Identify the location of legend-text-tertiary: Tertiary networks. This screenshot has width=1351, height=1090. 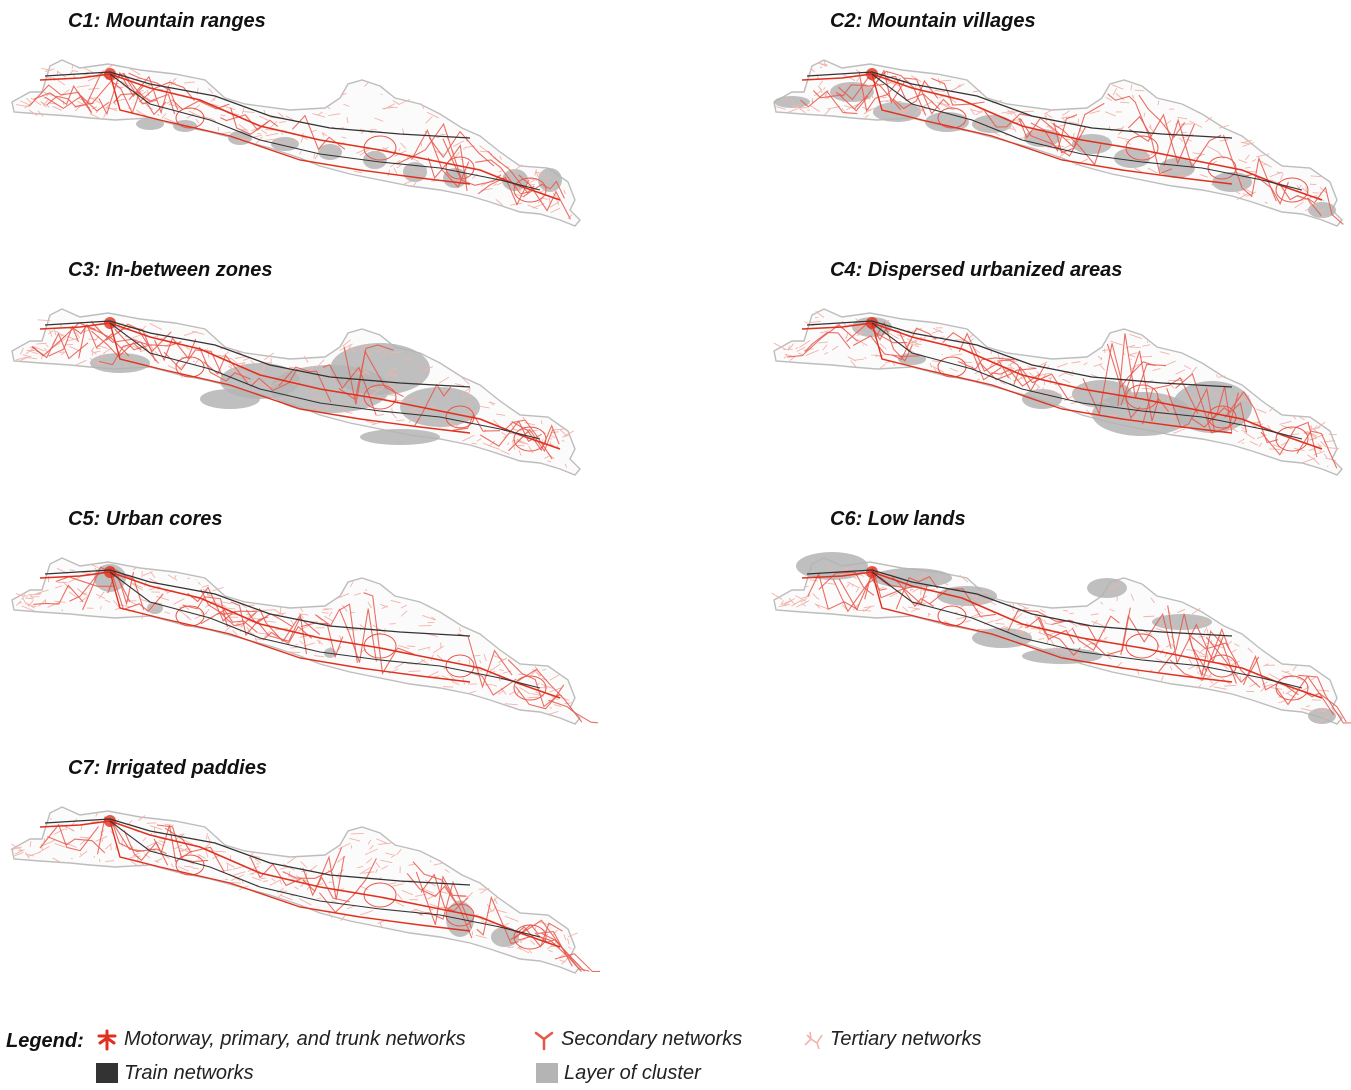
(906, 1039).